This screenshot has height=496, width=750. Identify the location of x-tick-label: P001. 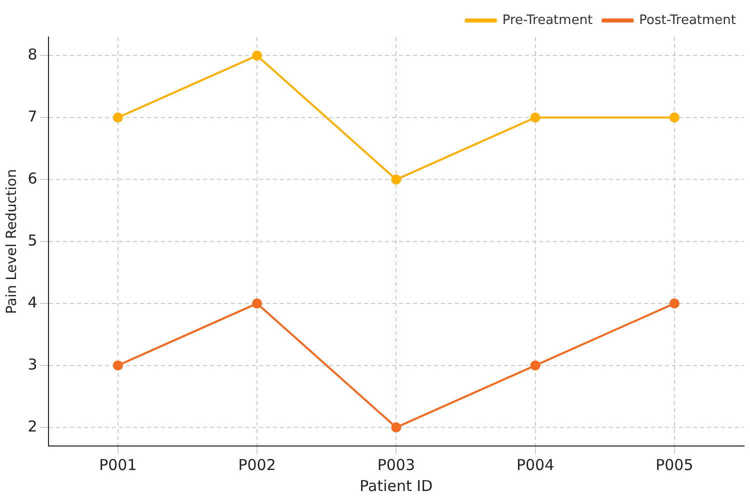
(118, 465).